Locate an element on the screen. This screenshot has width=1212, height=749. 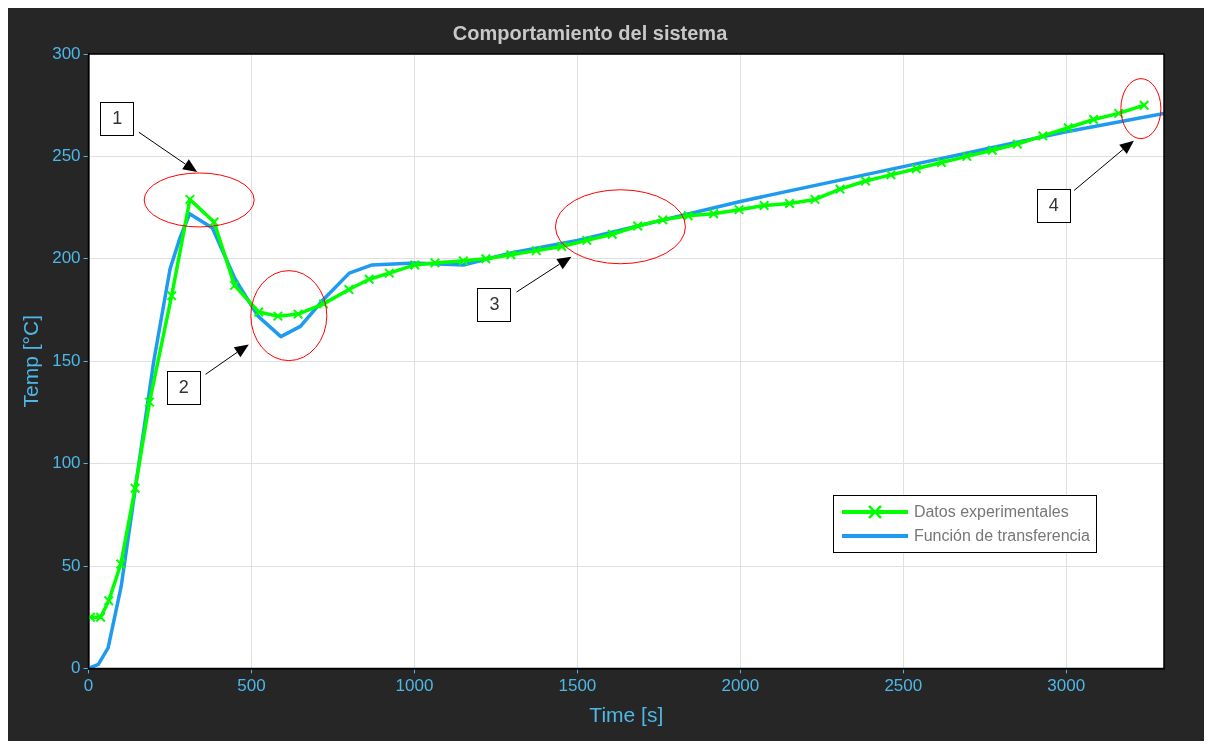
x-tick-label: 1500 is located at coordinates (577, 686).